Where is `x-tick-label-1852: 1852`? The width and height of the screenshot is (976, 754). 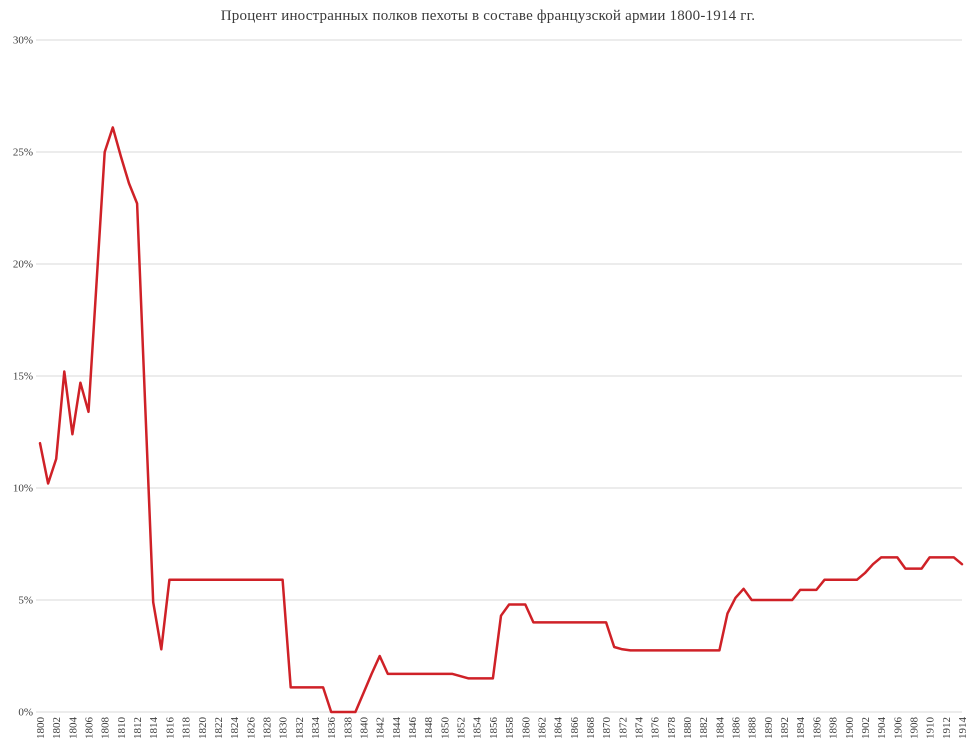 x-tick-label-1852: 1852 is located at coordinates (462, 728).